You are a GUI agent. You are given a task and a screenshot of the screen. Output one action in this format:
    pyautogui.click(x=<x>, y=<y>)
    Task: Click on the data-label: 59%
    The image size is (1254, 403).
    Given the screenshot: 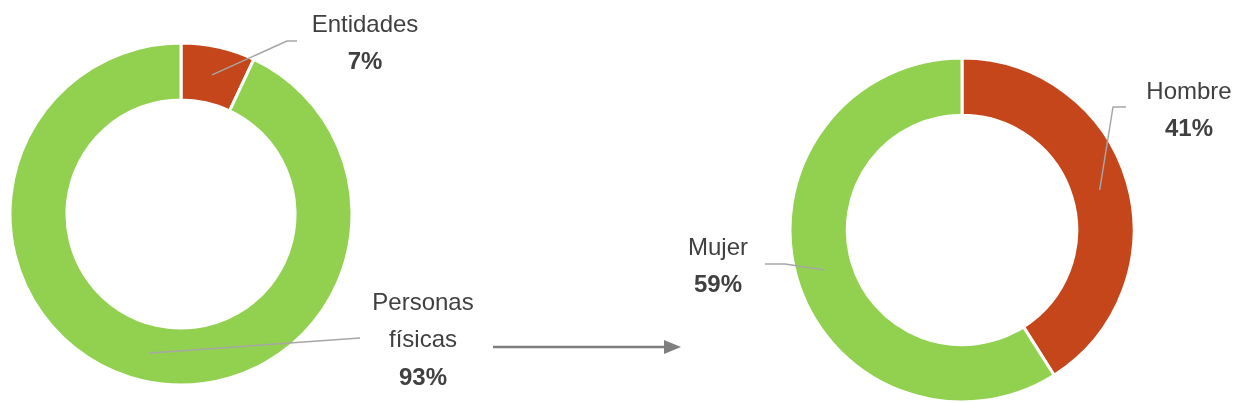 What is the action you would take?
    pyautogui.click(x=718, y=284)
    